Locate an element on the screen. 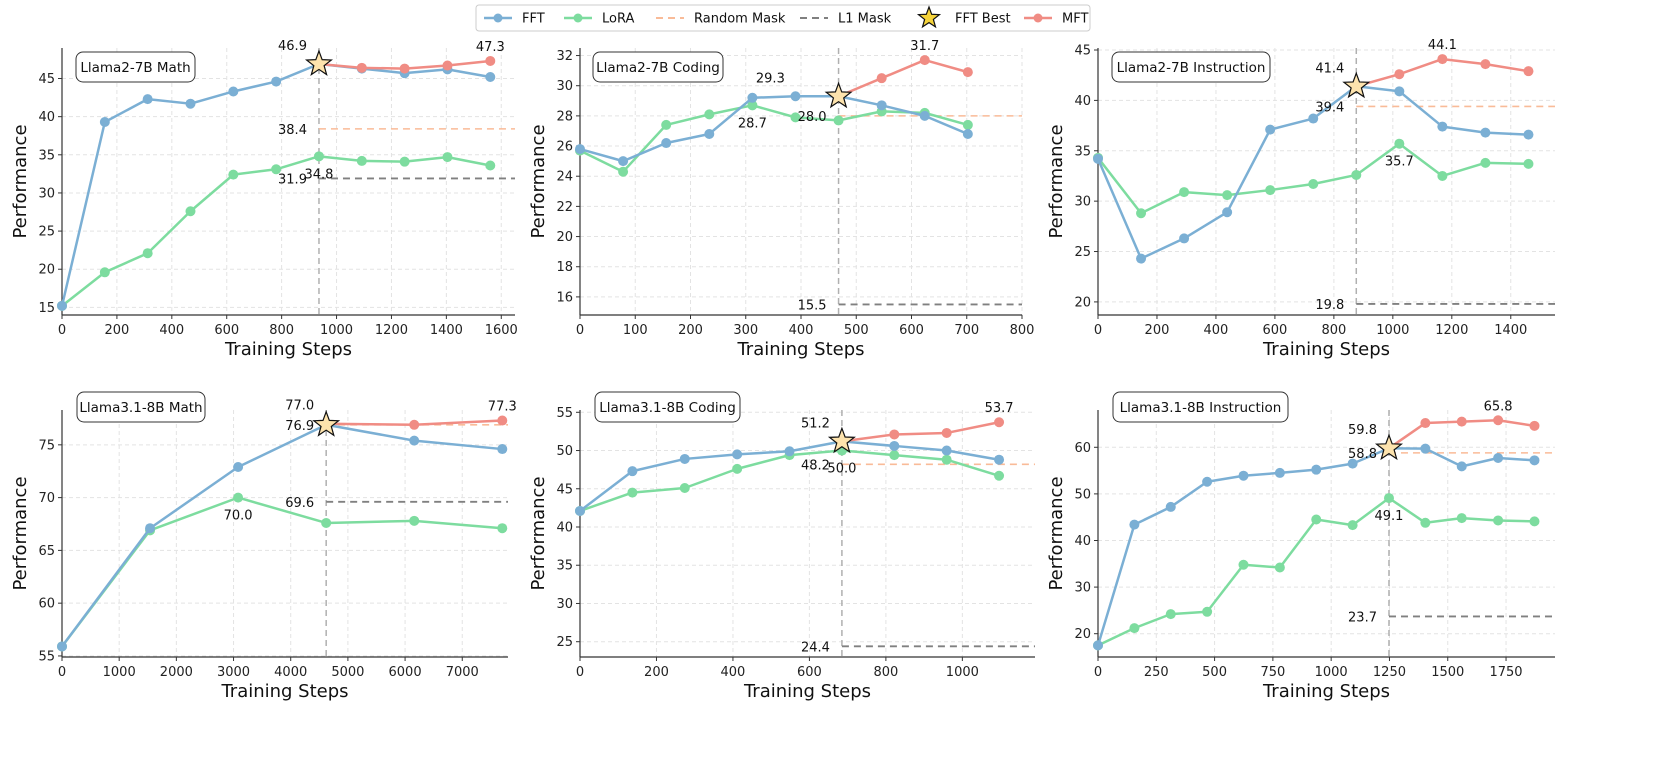 The image size is (1661, 759). x-tick-label: 200 is located at coordinates (690, 330).